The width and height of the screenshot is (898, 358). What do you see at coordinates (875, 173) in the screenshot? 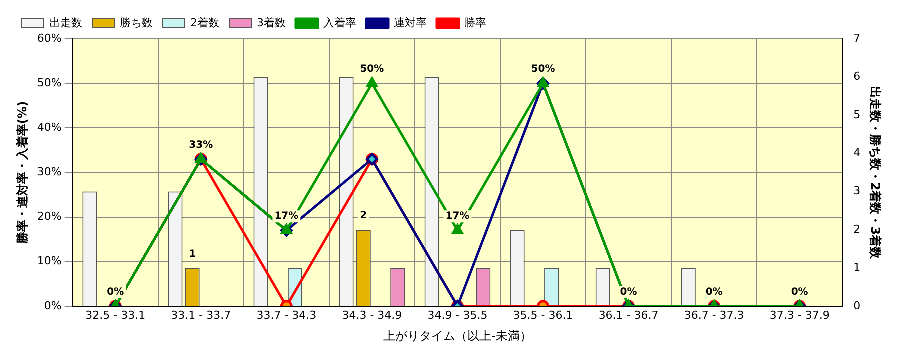
I see `y2-axis-title: 出走数・勝ち数・2着数・3着数` at bounding box center [875, 173].